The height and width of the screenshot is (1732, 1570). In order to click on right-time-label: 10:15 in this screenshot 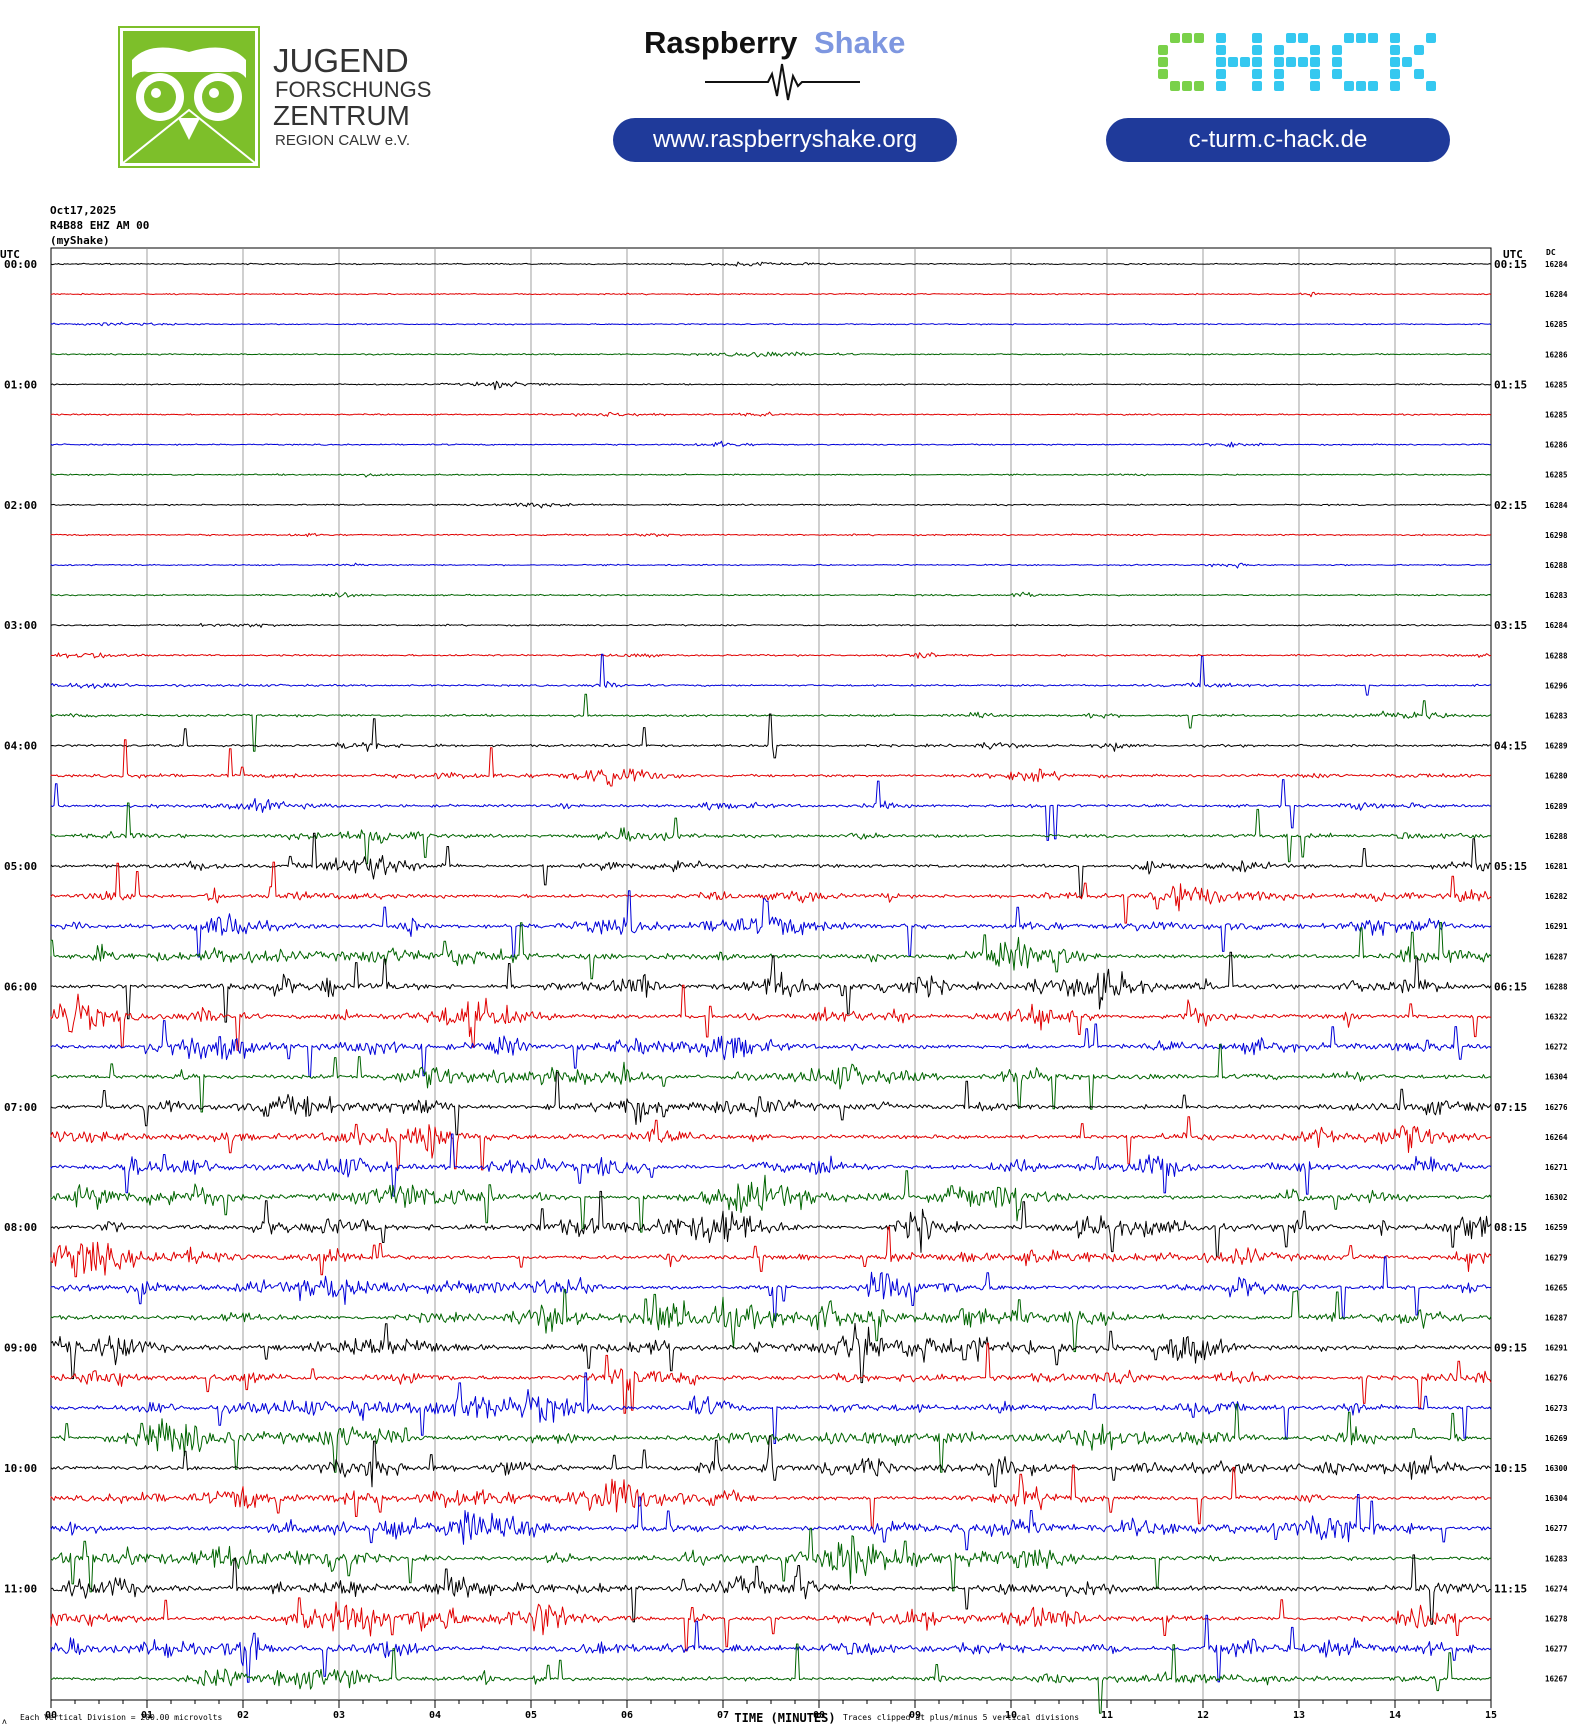, I will do `click(1510, 1468)`.